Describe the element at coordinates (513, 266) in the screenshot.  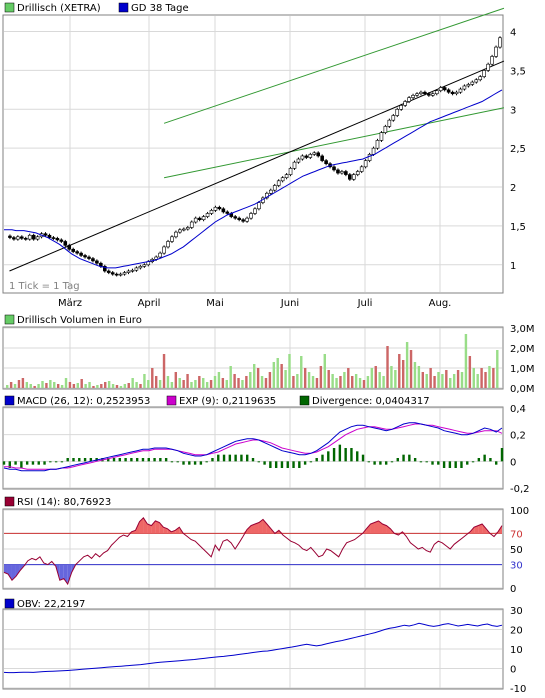
I see `price-tick-0: 1` at that location.